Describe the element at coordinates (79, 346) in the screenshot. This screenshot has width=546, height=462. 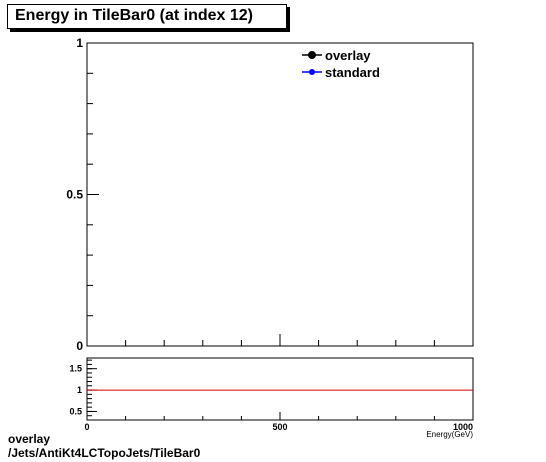
I see `main-y-tick-label: 0` at that location.